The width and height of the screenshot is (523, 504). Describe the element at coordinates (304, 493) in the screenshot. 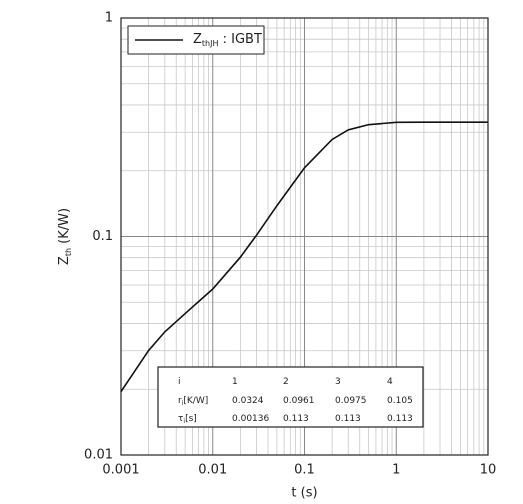

I see `x-axis-label: t (s)` at that location.